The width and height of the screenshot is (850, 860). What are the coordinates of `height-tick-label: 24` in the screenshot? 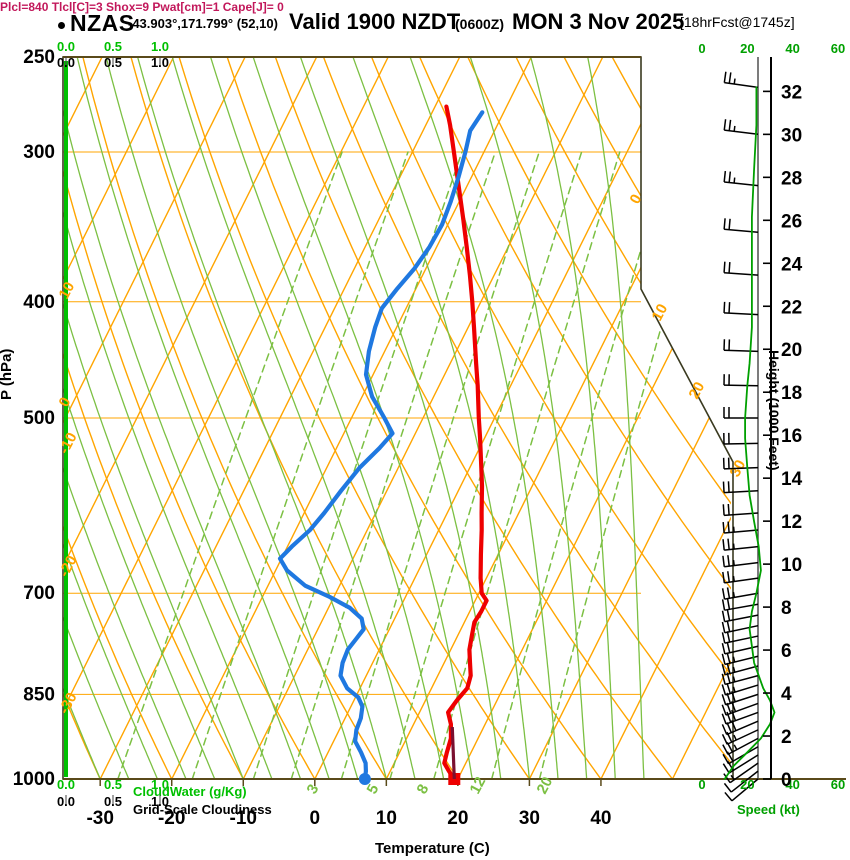 It's located at (792, 264).